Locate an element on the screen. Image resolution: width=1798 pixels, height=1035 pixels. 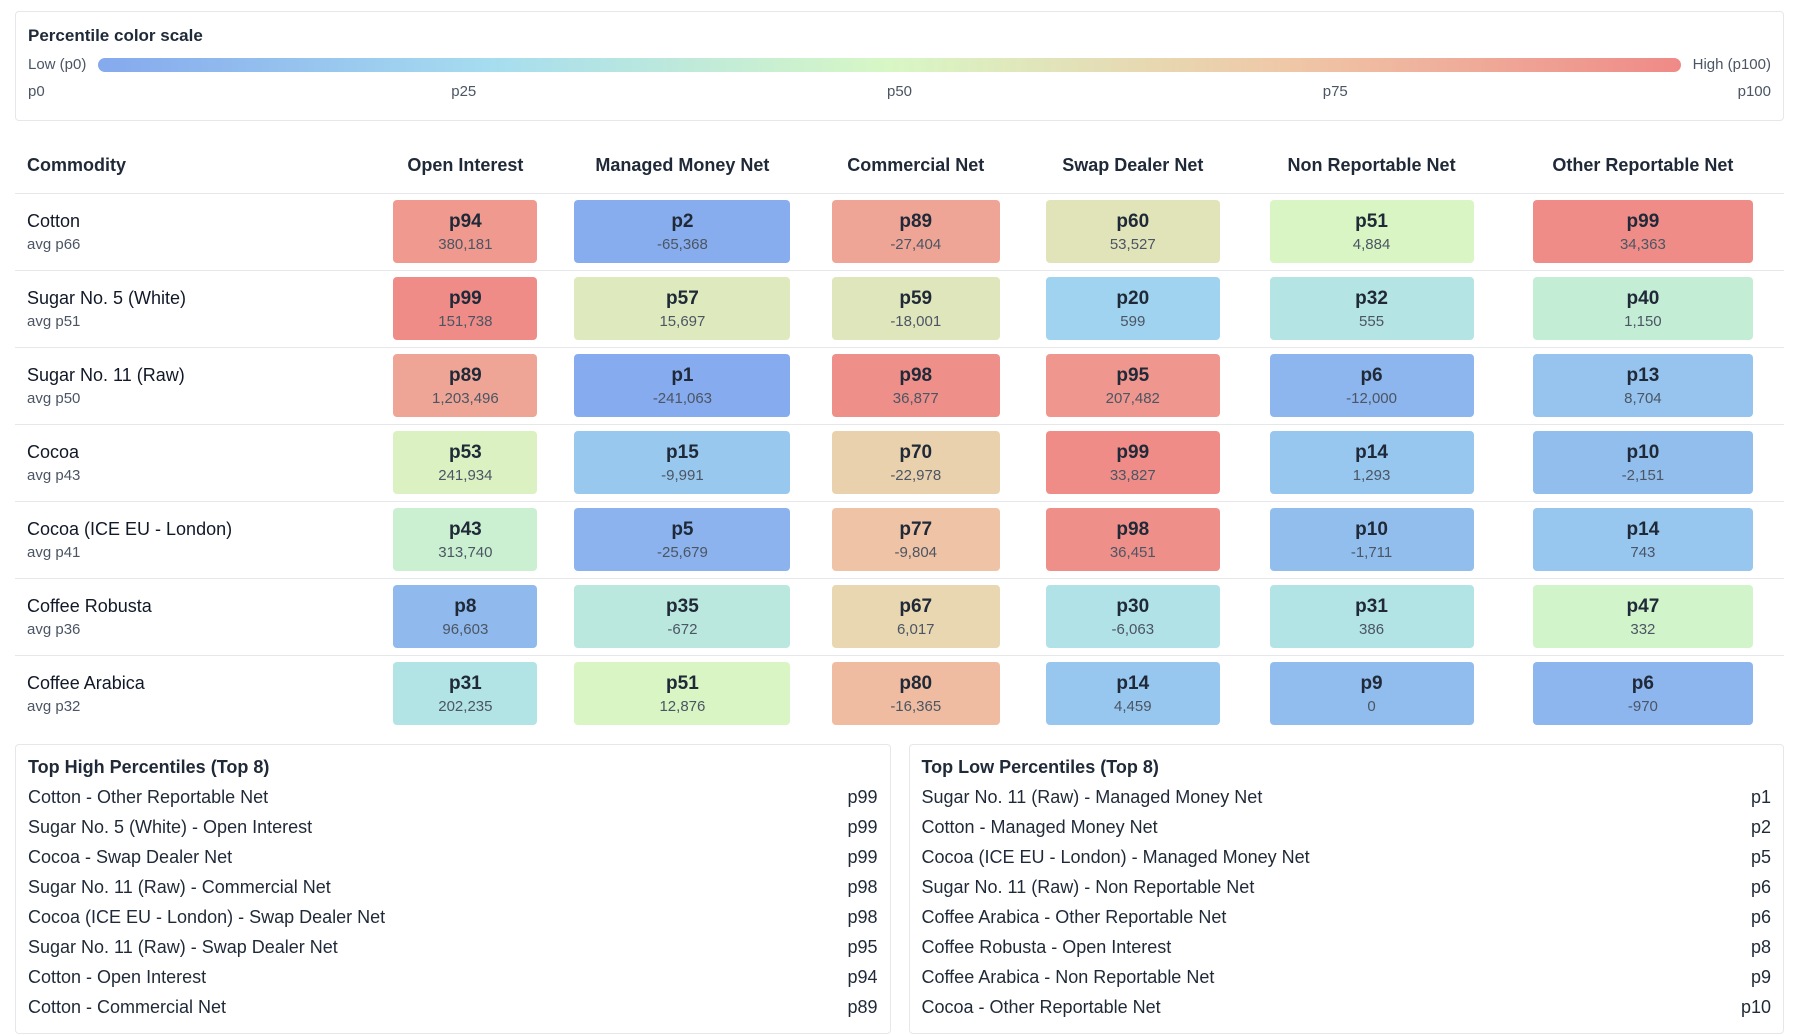
value-label: 743 is located at coordinates (1643, 552).